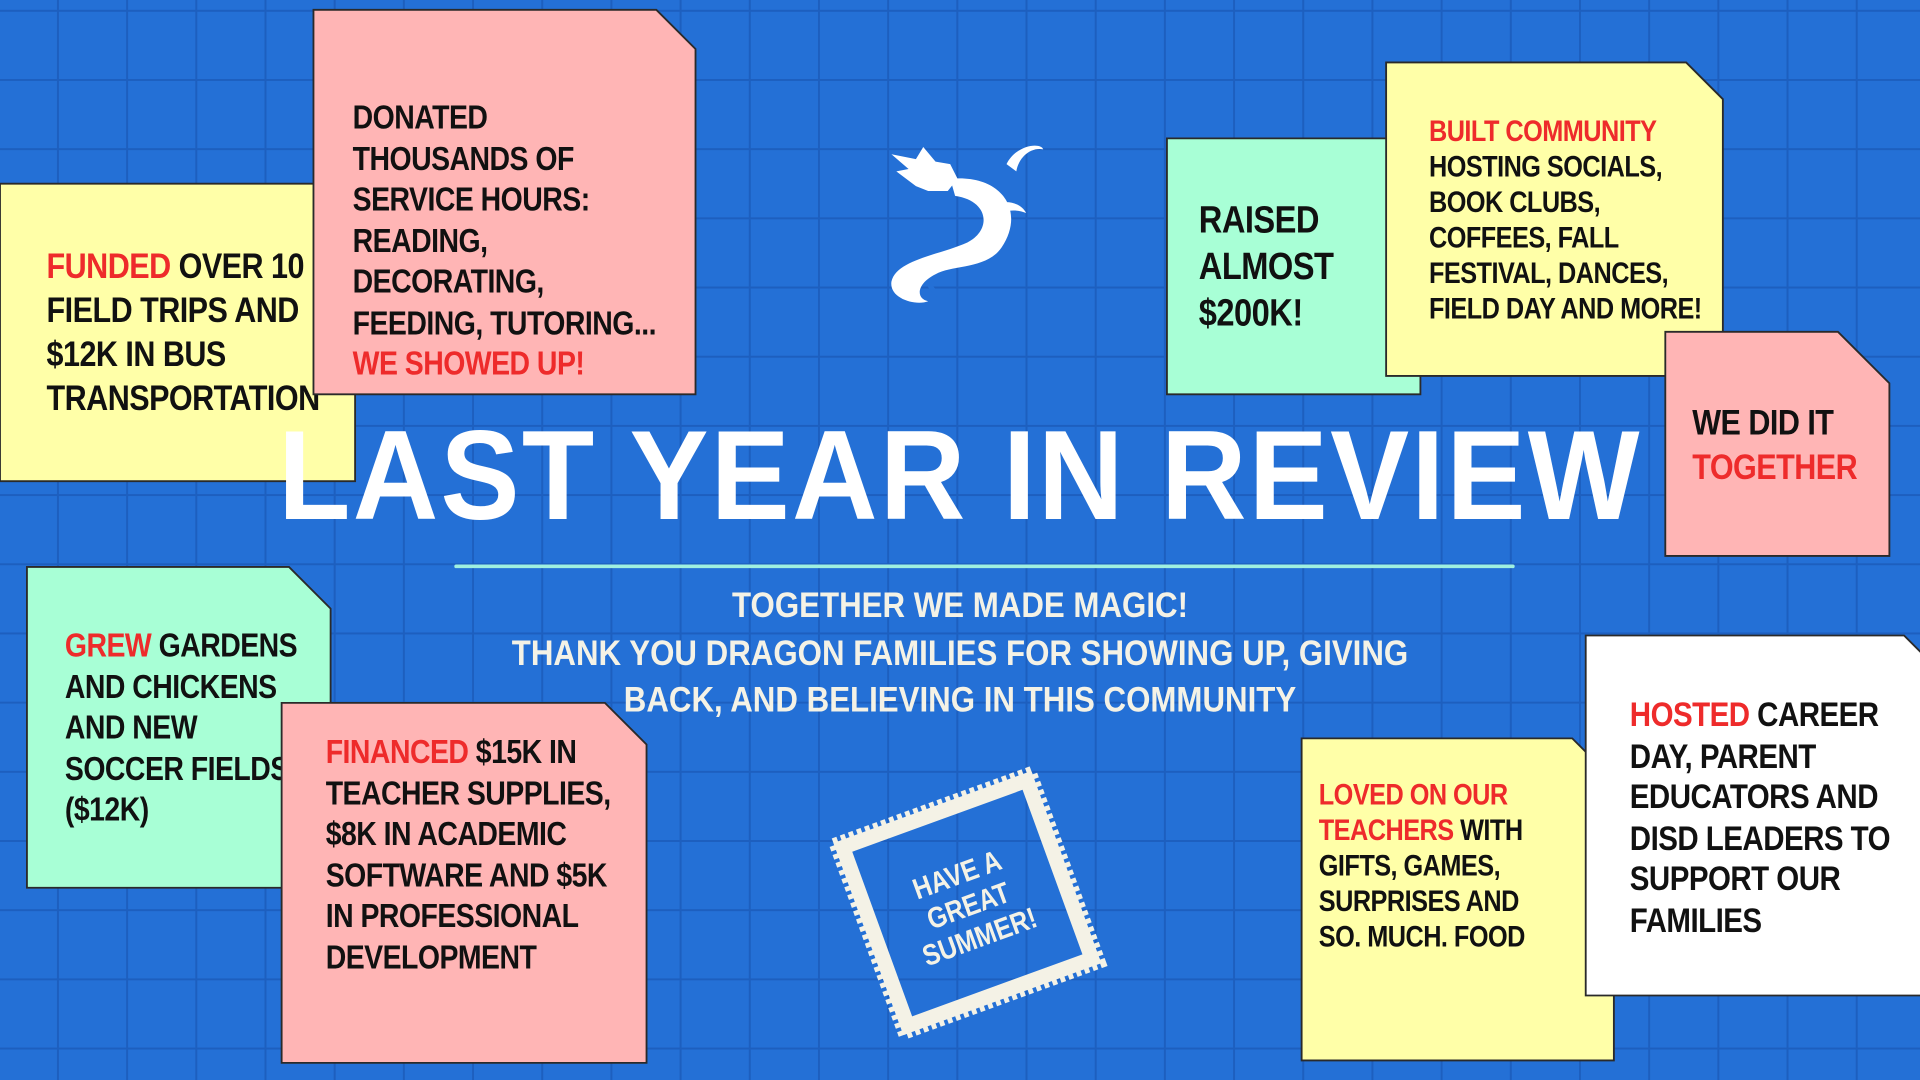 The image size is (1920, 1080). I want to click on note-line: THOUSANDS OF, so click(504, 159).